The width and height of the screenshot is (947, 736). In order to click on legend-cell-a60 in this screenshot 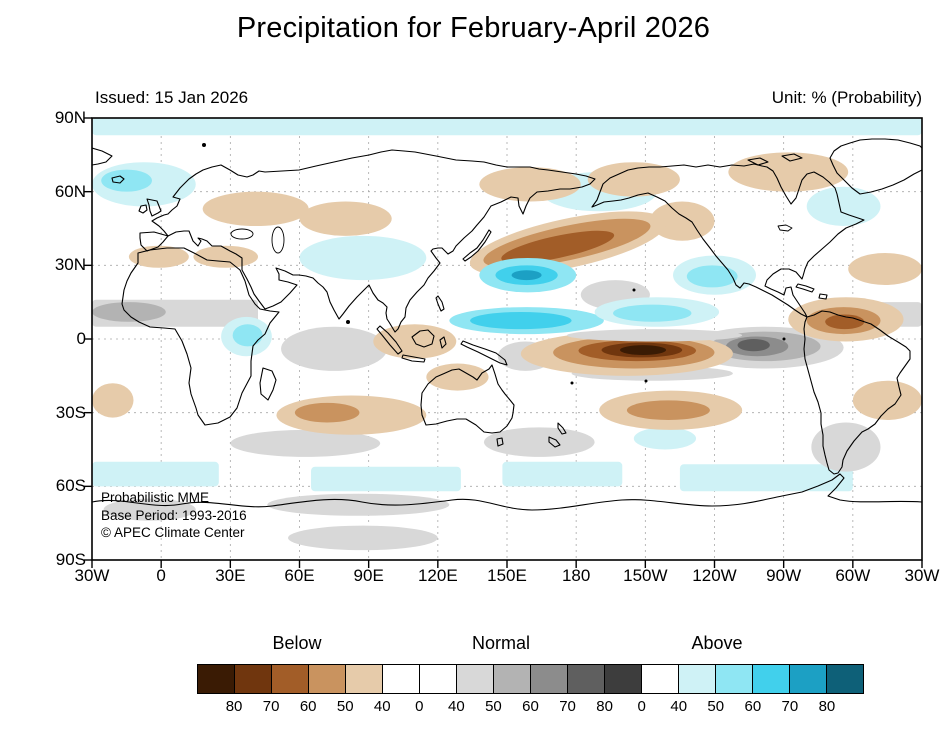, I will do `click(771, 679)`.